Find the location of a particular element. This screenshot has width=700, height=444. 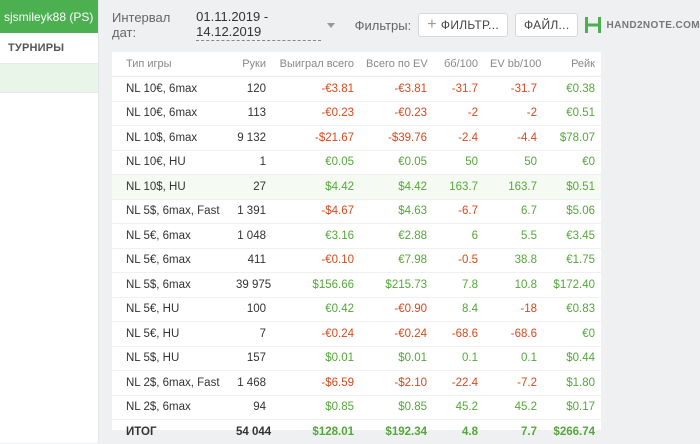

chevron-down-icon is located at coordinates (330, 25).